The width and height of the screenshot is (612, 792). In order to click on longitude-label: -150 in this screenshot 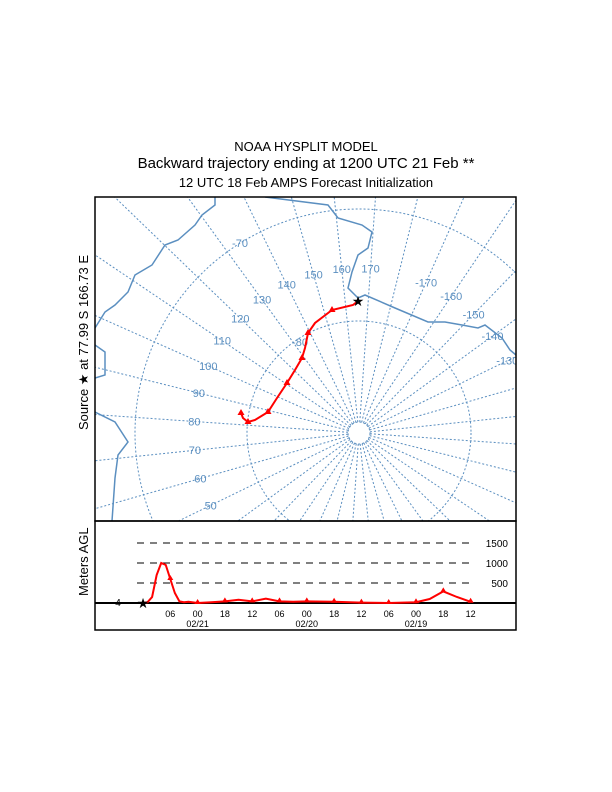, I will do `click(474, 315)`.